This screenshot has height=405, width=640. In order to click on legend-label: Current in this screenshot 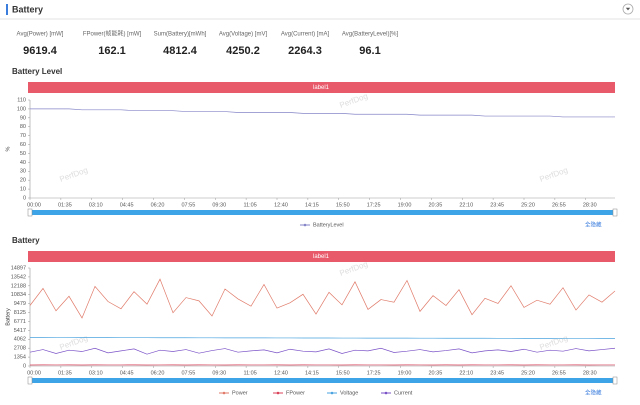, I will do `click(403, 393)`.